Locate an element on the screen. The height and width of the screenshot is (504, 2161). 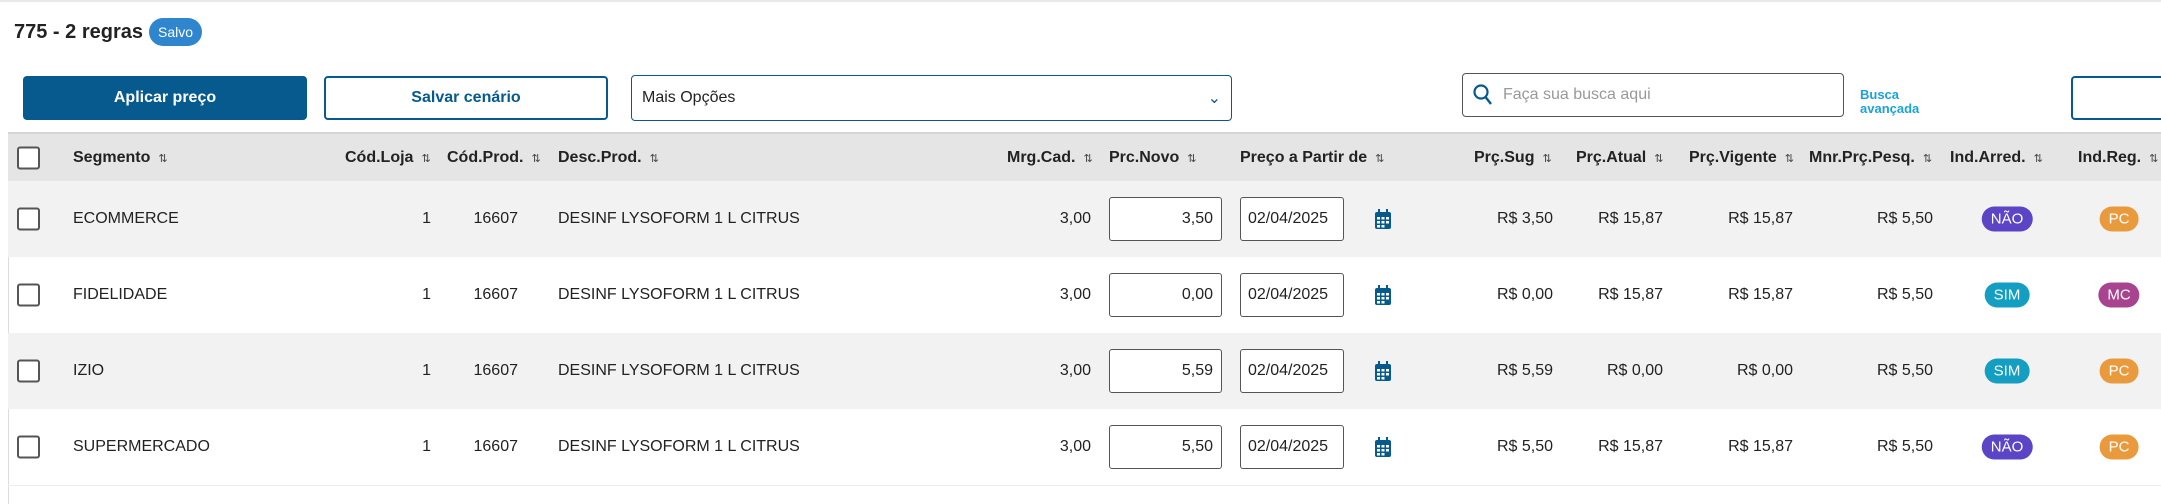
more-options-select: Mais Opções ⌄ is located at coordinates (931, 98).